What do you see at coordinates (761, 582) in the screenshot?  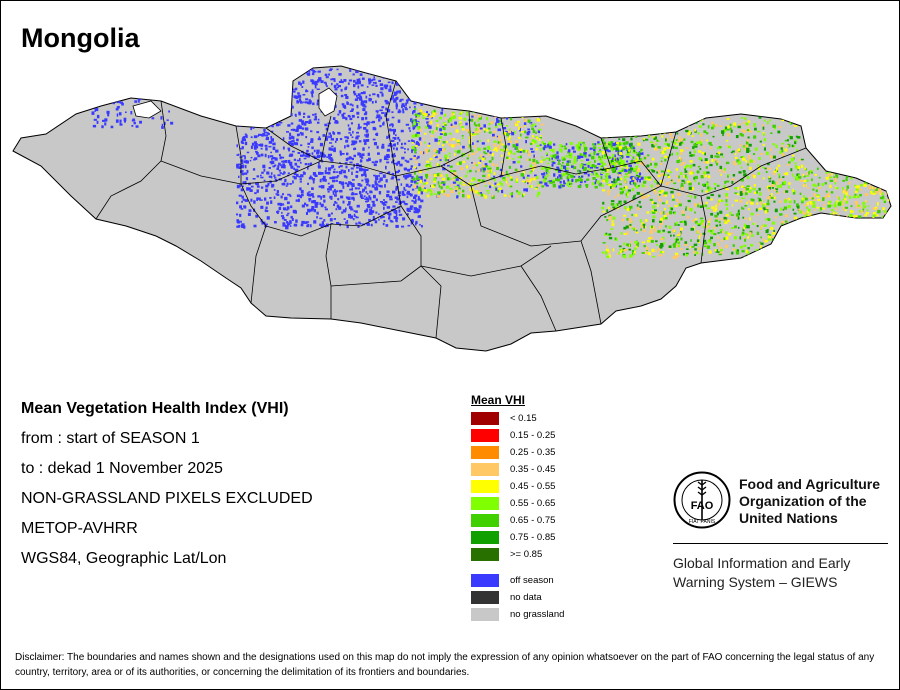 I see `giews-line: Warning System – GIEWS` at bounding box center [761, 582].